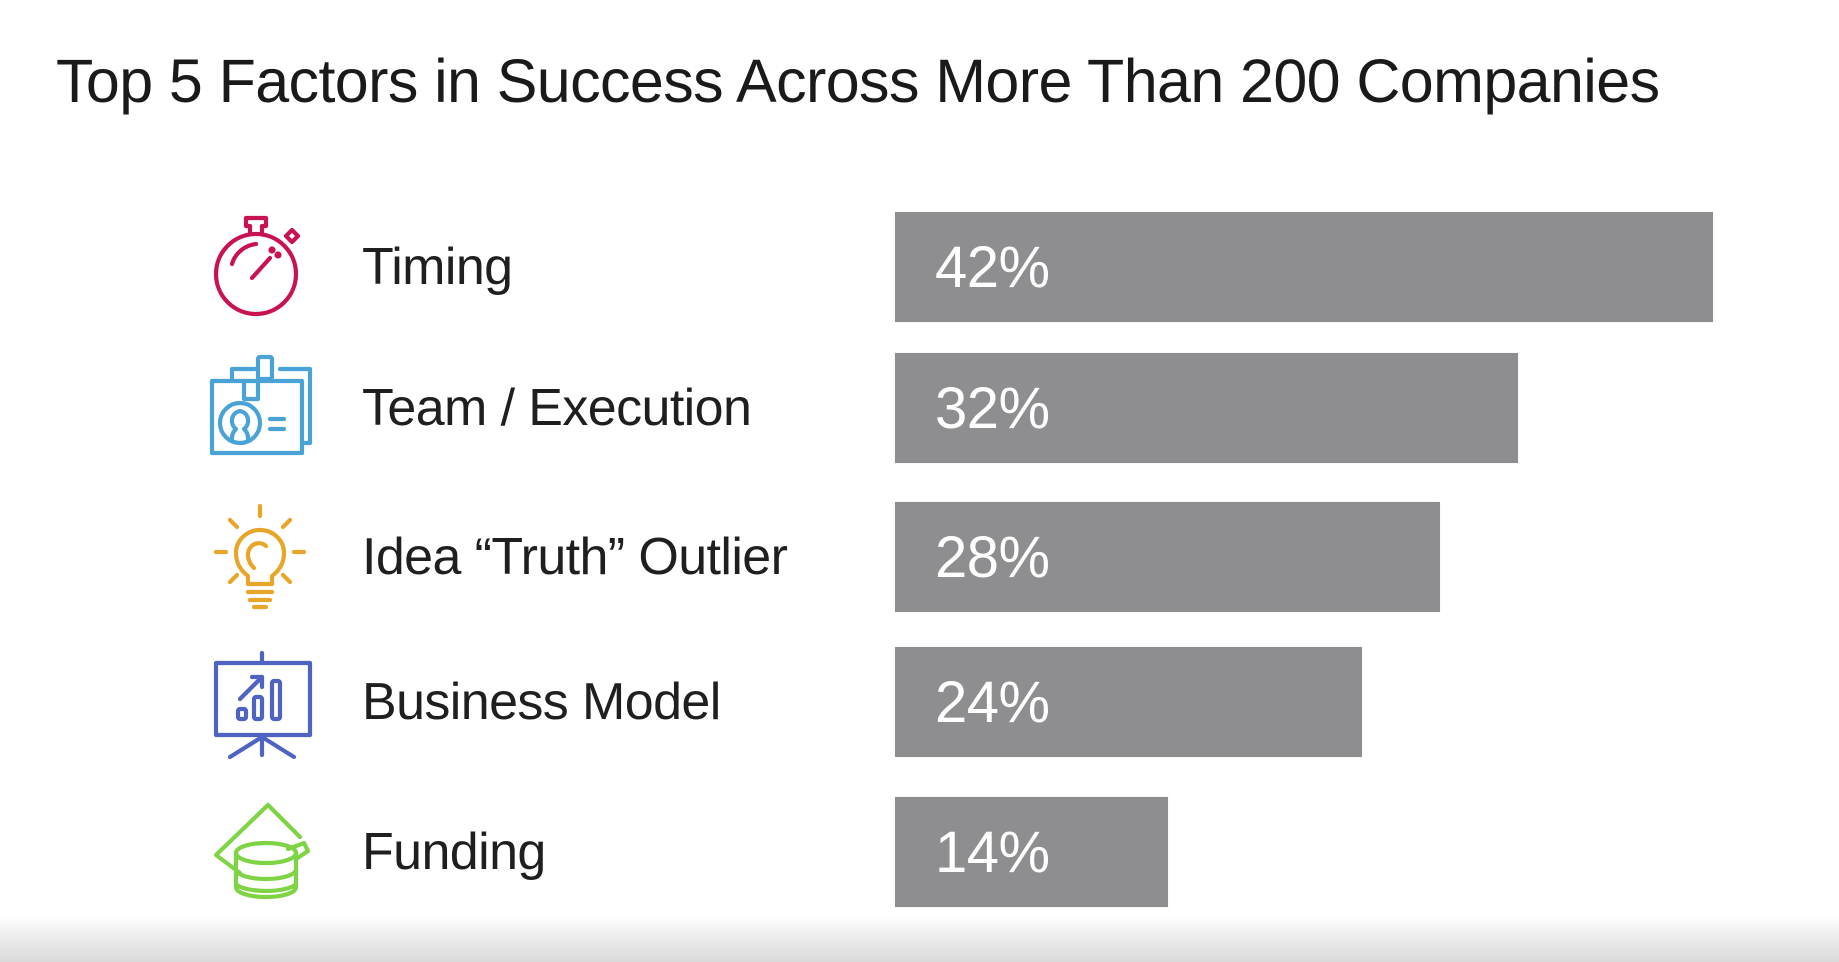 The image size is (1839, 962). What do you see at coordinates (437, 267) in the screenshot?
I see `category-label: Timing` at bounding box center [437, 267].